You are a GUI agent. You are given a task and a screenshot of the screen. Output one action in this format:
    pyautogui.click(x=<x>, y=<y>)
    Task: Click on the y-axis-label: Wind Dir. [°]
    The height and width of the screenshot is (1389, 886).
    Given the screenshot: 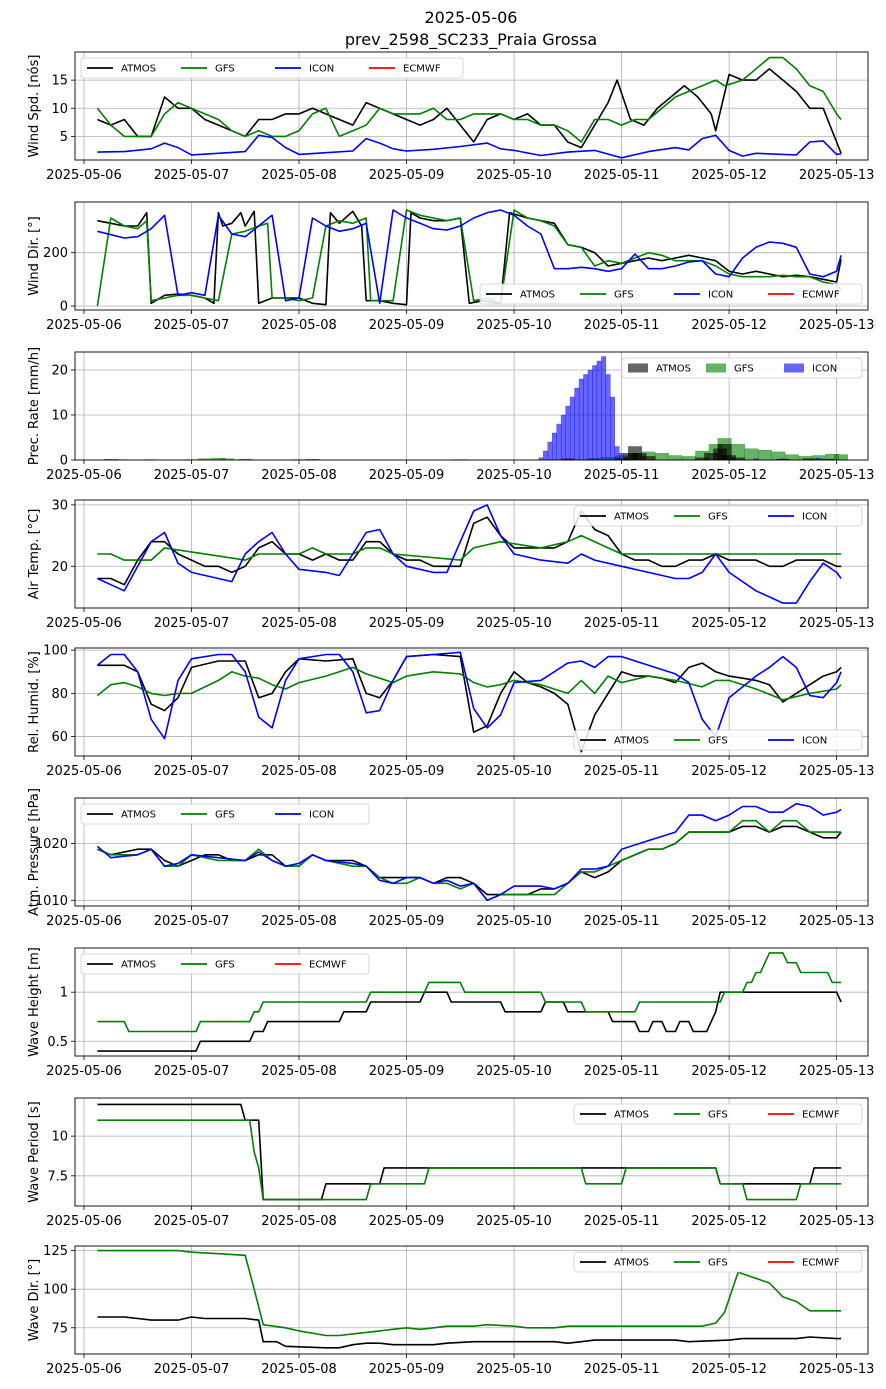 What is the action you would take?
    pyautogui.click(x=34, y=256)
    